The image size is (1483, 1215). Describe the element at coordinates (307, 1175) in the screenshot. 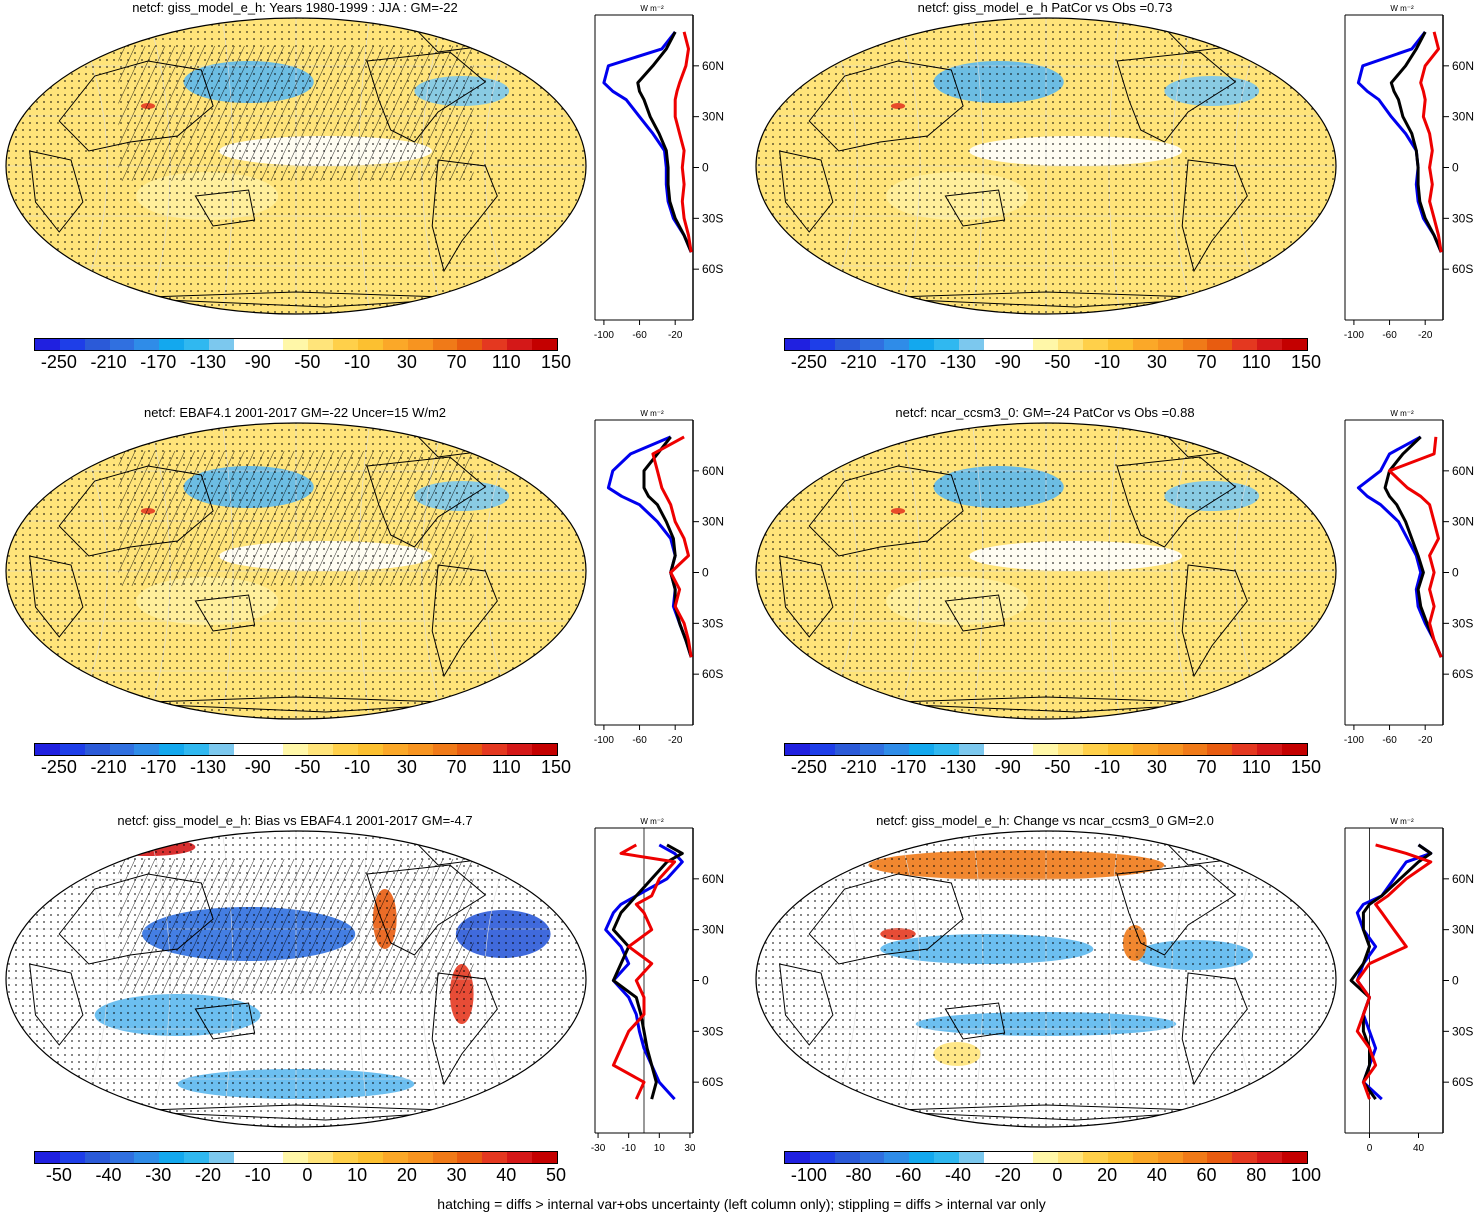

I see `colorbar-label: 0` at that location.